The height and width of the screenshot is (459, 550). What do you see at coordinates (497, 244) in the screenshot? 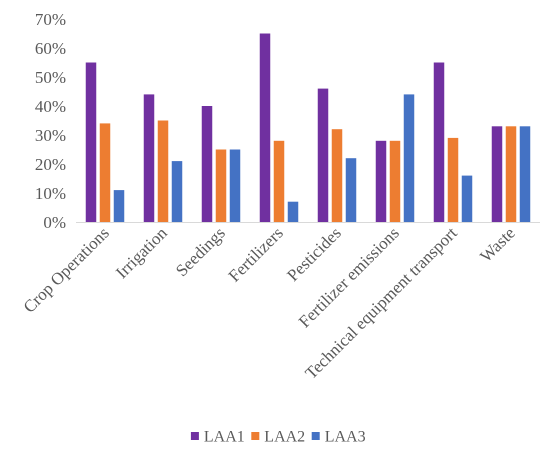
I see `x-tick-label-waste: Waste` at bounding box center [497, 244].